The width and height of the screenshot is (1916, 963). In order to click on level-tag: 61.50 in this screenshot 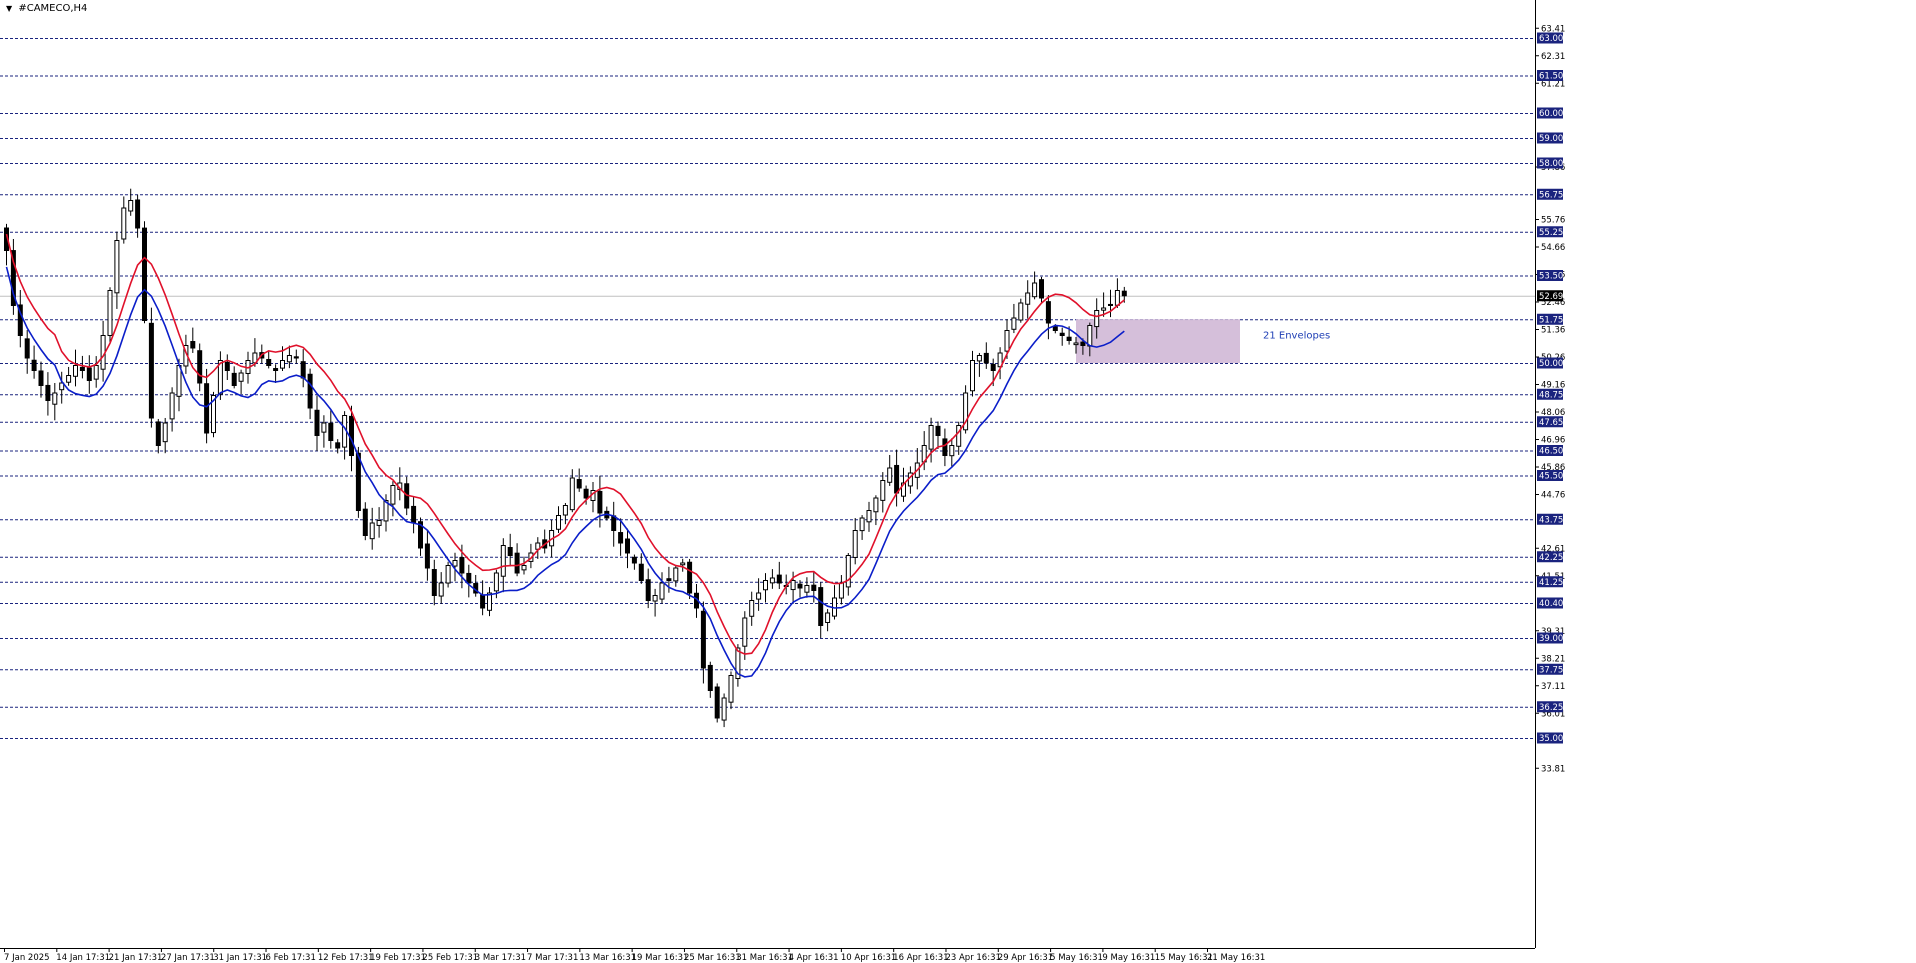, I will do `click(1550, 76)`.